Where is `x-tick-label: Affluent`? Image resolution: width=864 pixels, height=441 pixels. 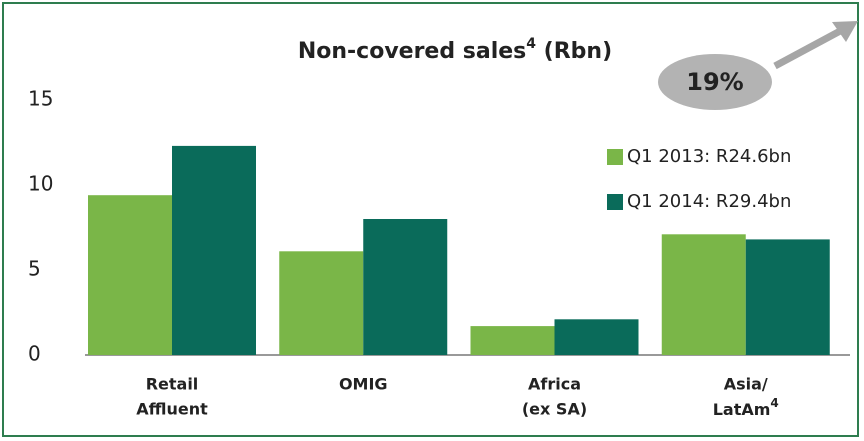 x-tick-label: Affluent is located at coordinates (172, 409).